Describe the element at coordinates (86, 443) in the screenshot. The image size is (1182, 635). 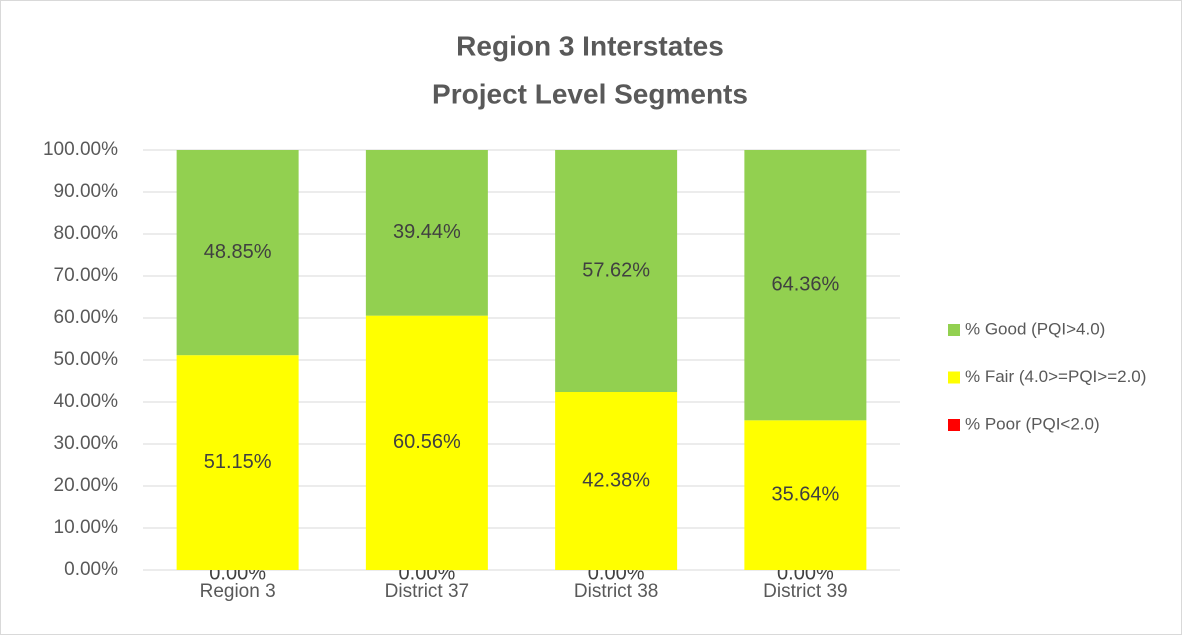
I see `y-tick-label: 30.00%` at that location.